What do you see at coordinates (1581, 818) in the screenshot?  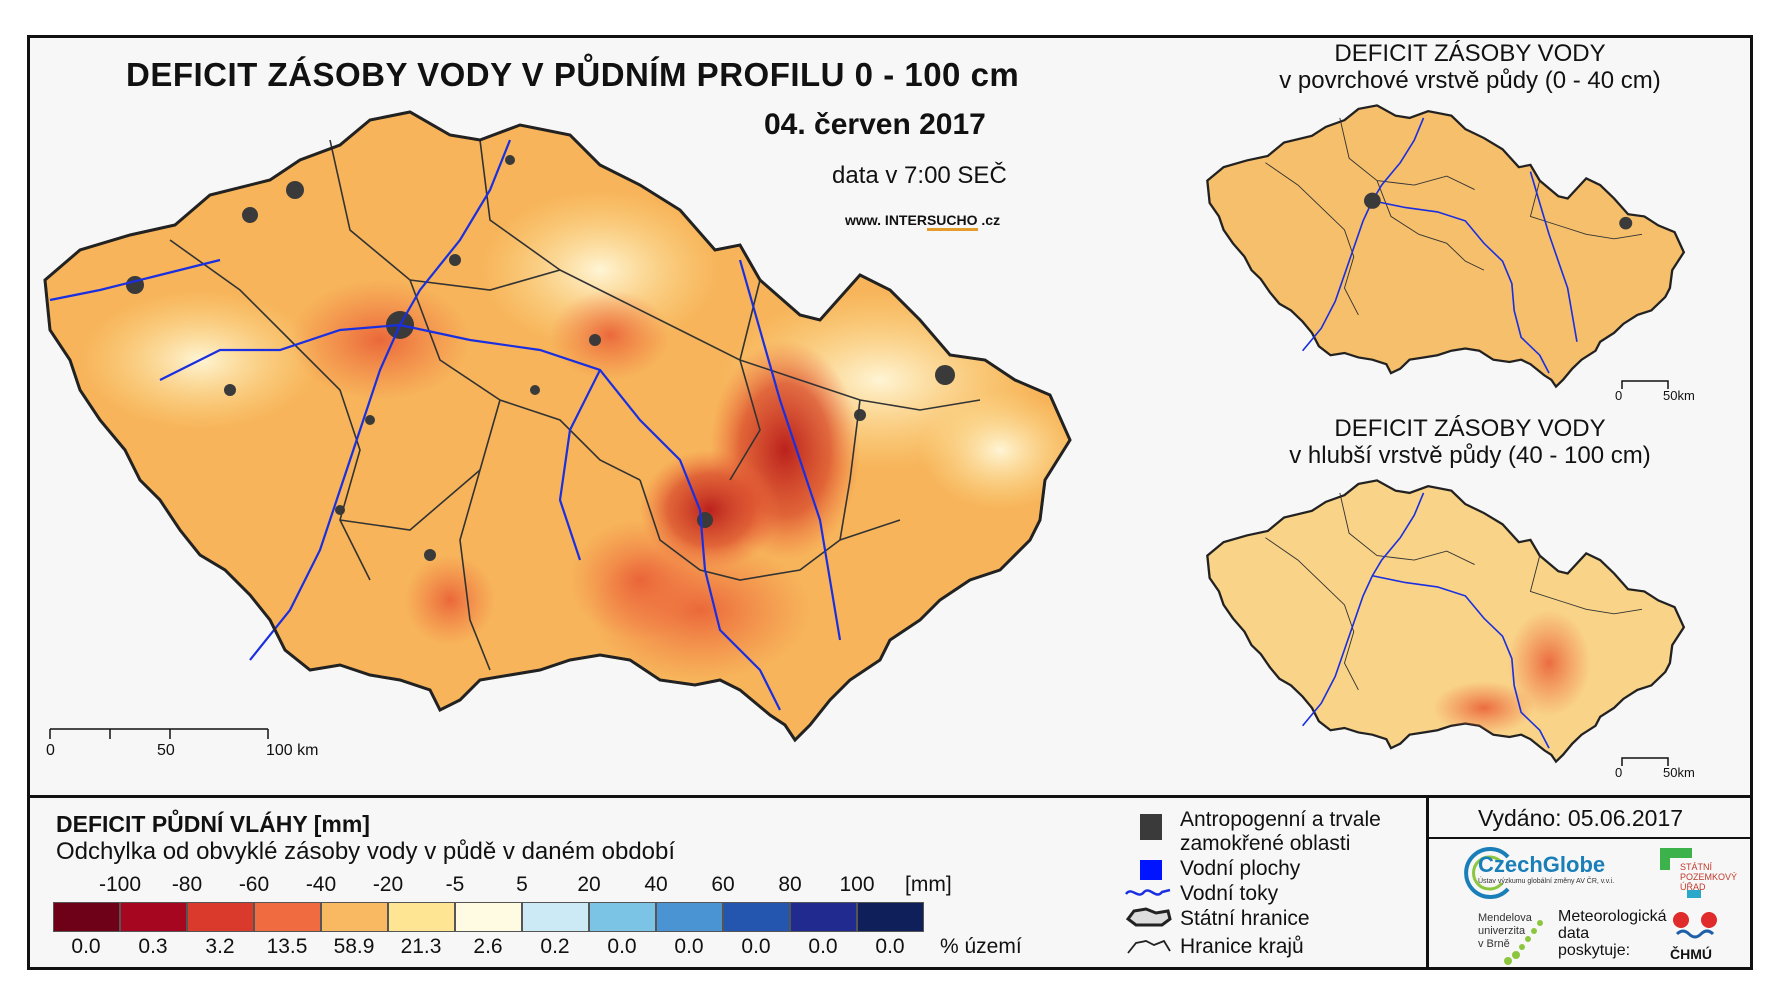 I see `issued-date: Vydáno: 05.06.2017` at bounding box center [1581, 818].